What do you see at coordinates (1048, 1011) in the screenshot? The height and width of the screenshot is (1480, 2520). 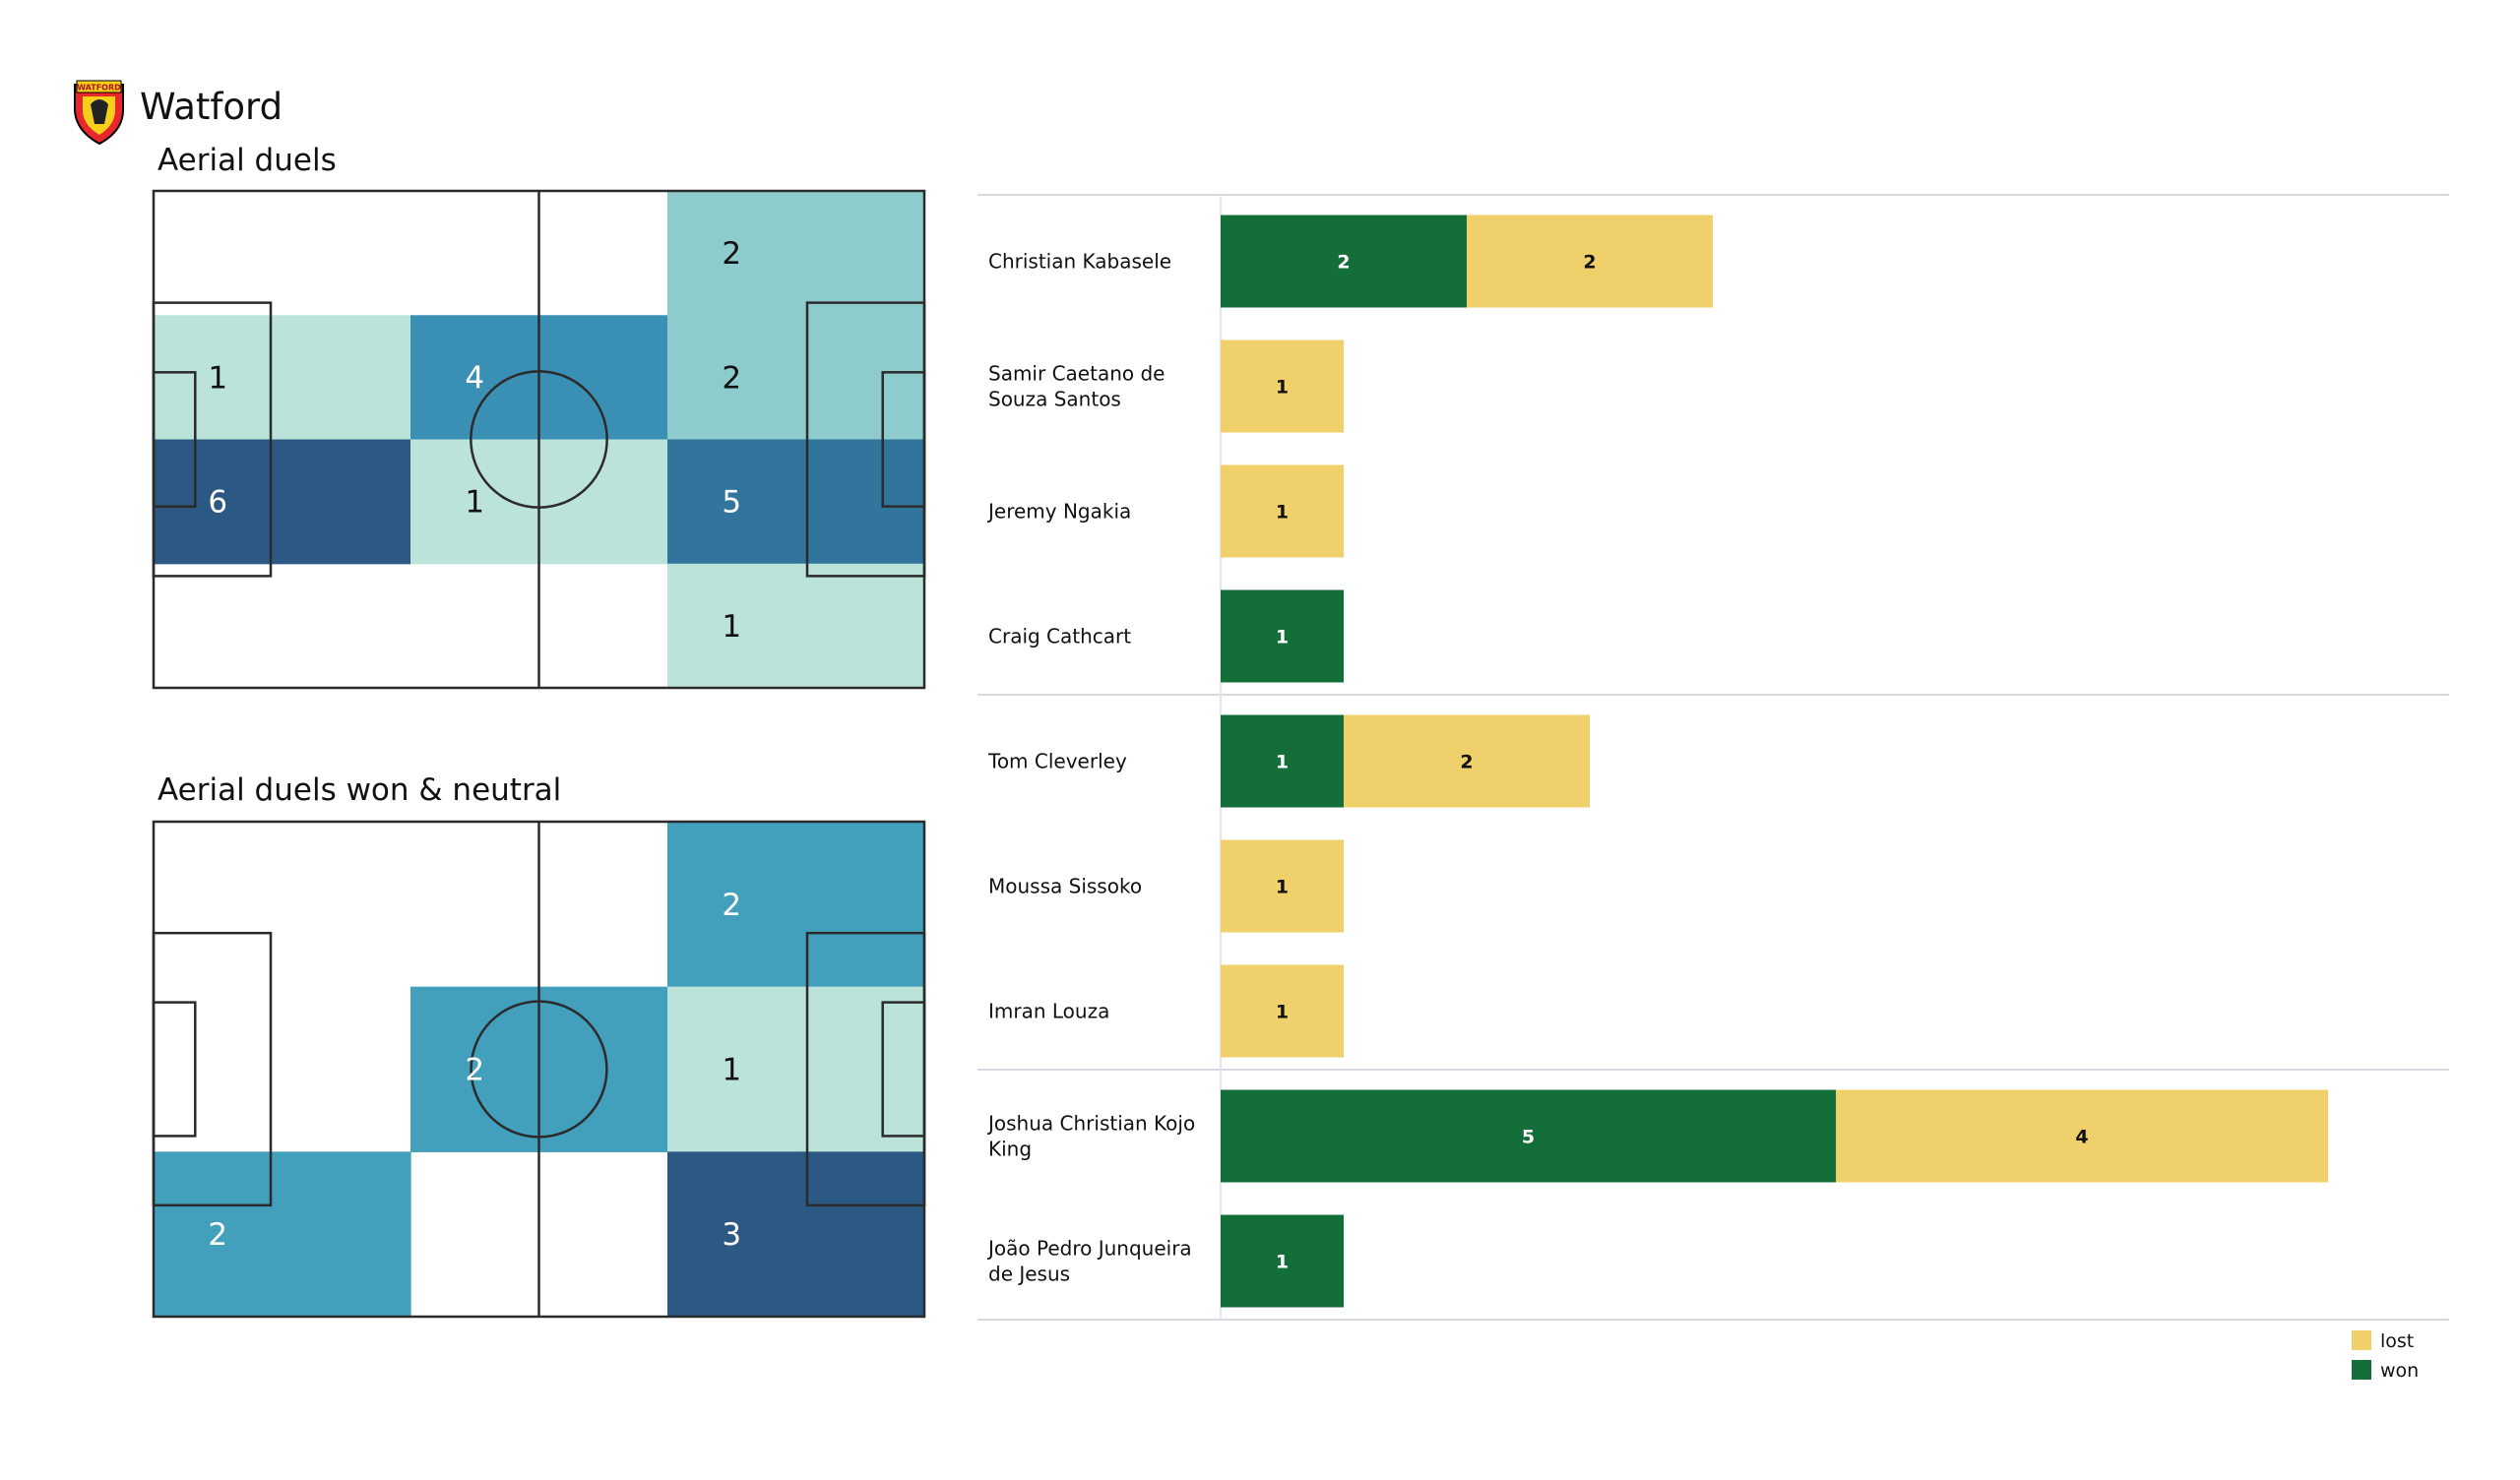 I see `player-name-label: Imran Louza` at bounding box center [1048, 1011].